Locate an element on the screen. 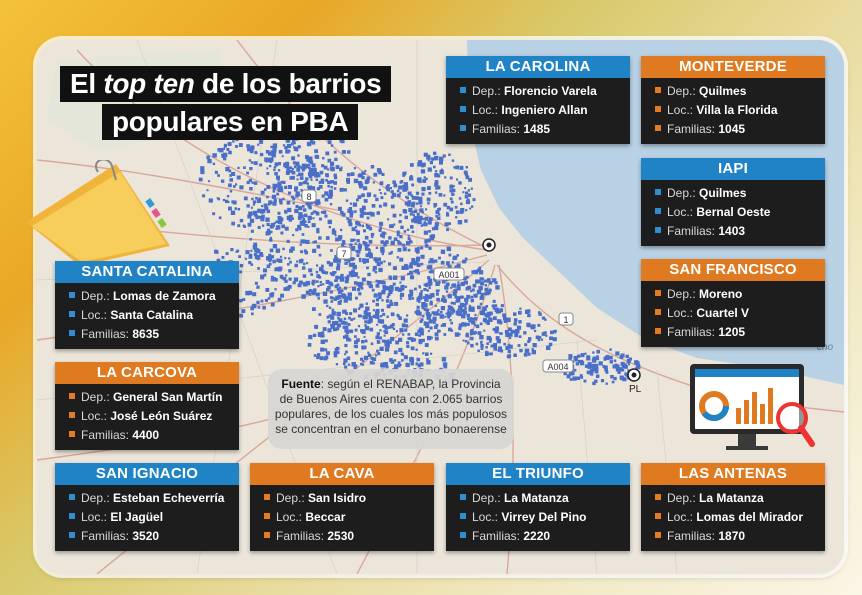  barrio-loc-row: Loc.: Virrey Del Pino is located at coordinates (545, 517).